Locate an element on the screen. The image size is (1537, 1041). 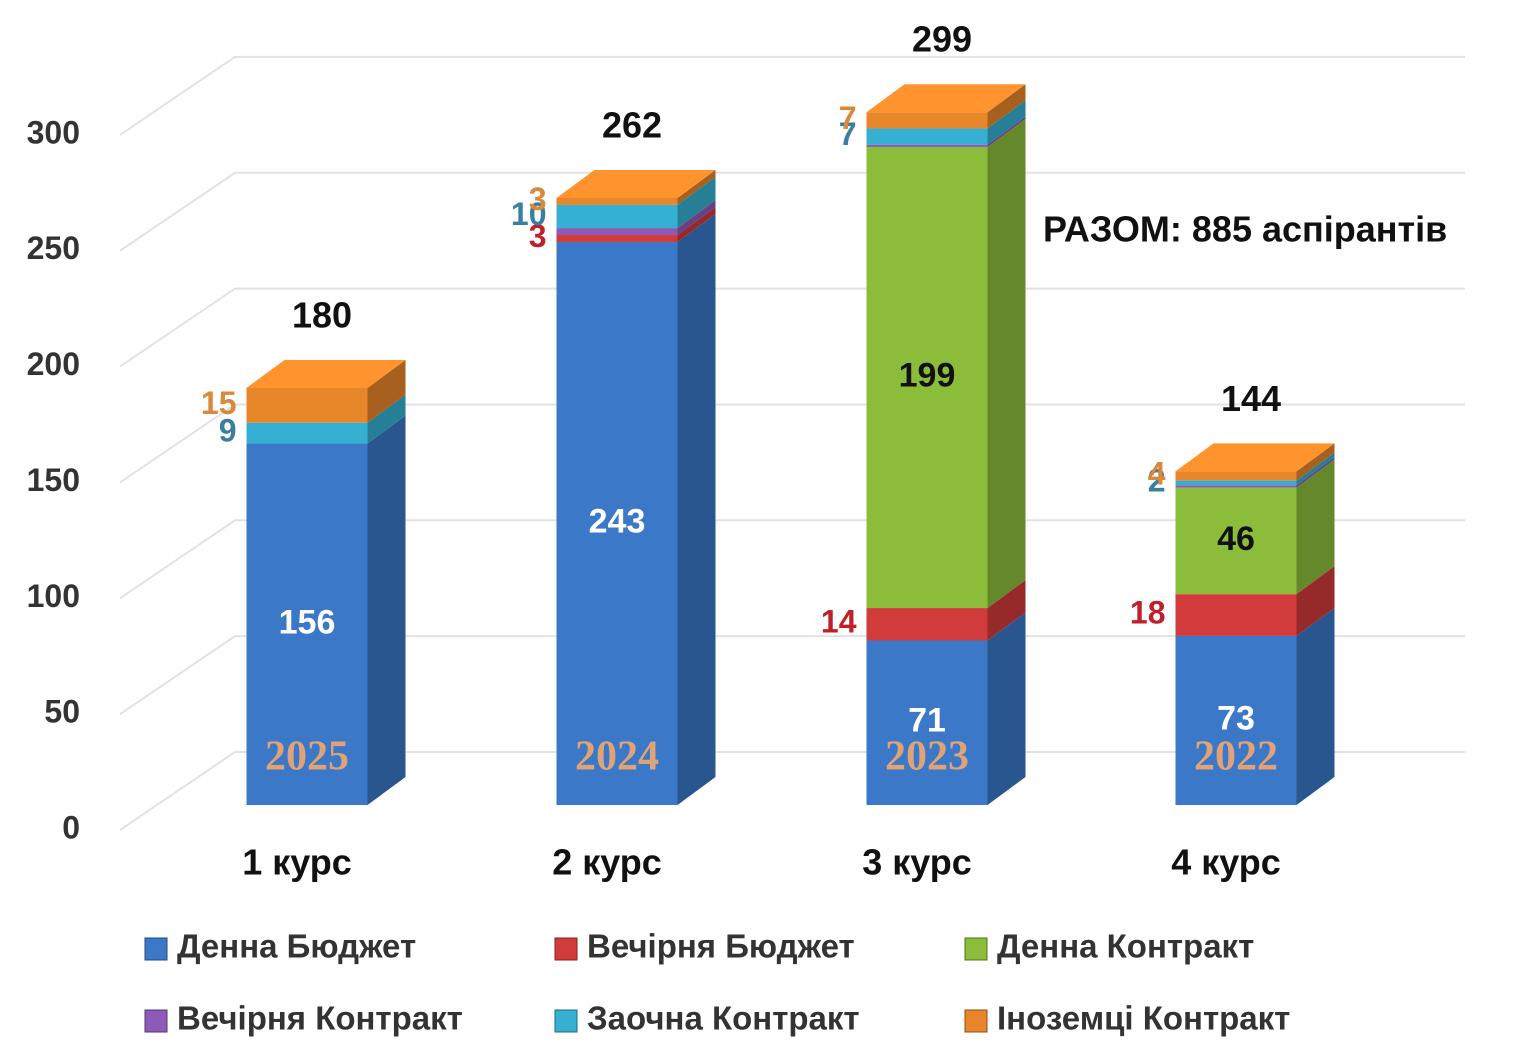
data-label: 156 is located at coordinates (307, 622).